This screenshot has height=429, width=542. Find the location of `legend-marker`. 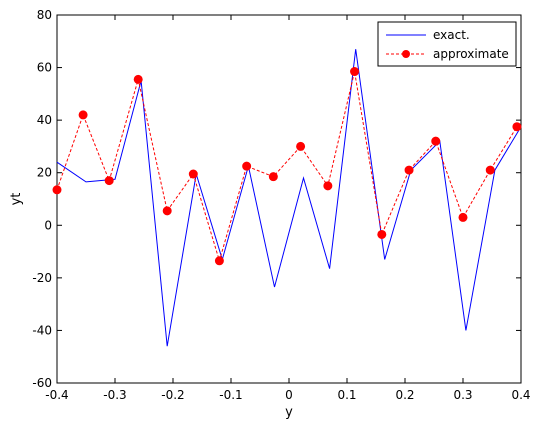

legend-marker is located at coordinates (406, 54).